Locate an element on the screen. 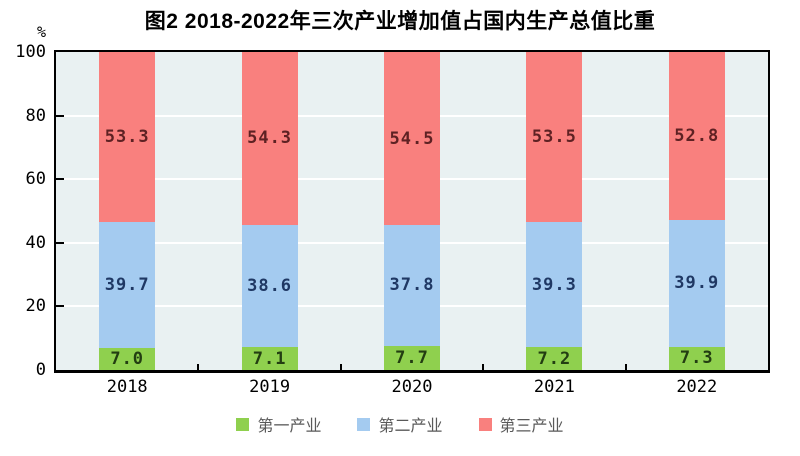 The width and height of the screenshot is (800, 456). legend-item: 第三产业 is located at coordinates (521, 424).